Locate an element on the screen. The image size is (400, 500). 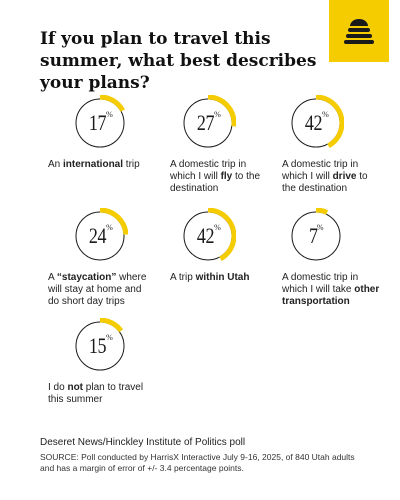
percent-number: 24 is located at coordinates (98, 235).